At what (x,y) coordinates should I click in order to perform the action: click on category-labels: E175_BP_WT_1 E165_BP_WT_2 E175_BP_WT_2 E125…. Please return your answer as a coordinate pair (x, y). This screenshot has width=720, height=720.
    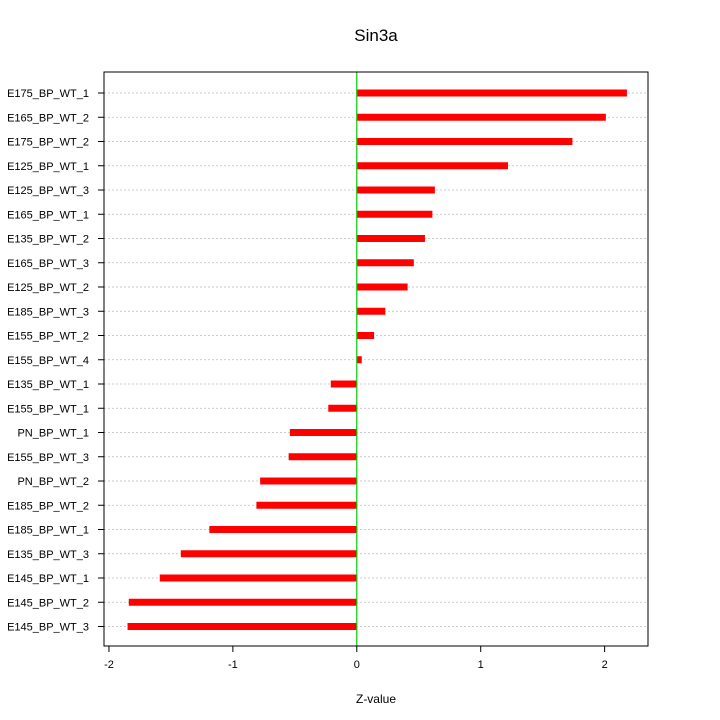
    Looking at the image, I should click on (55, 361).